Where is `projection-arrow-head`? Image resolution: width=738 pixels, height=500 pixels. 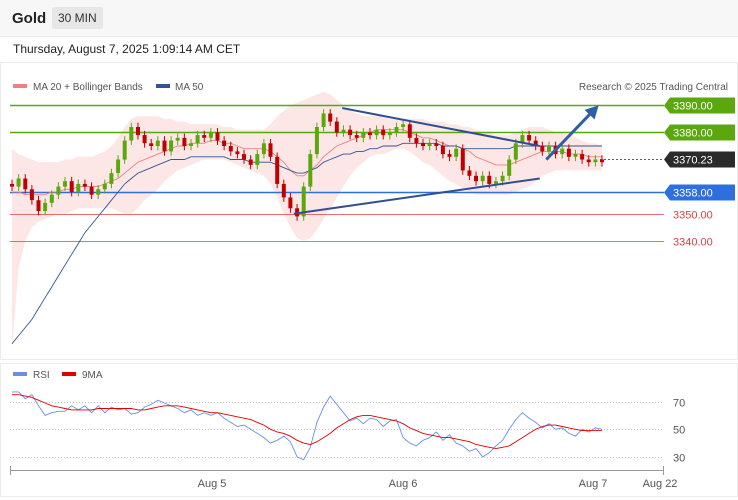 projection-arrow-head is located at coordinates (591, 112).